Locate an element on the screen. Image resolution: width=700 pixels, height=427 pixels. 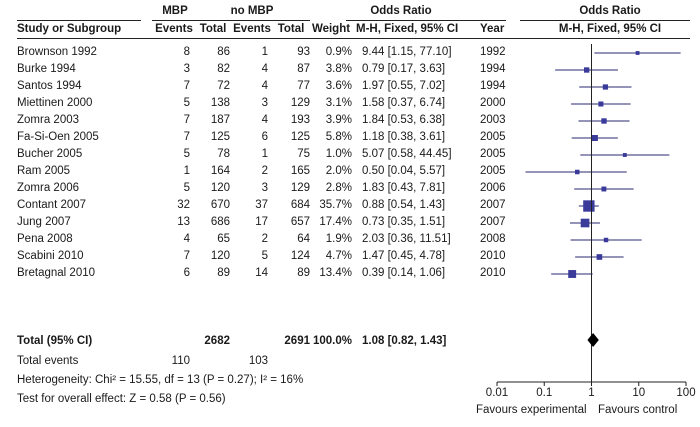
ci-text: 0.79 [0.17, 3.63] is located at coordinates (404, 69).